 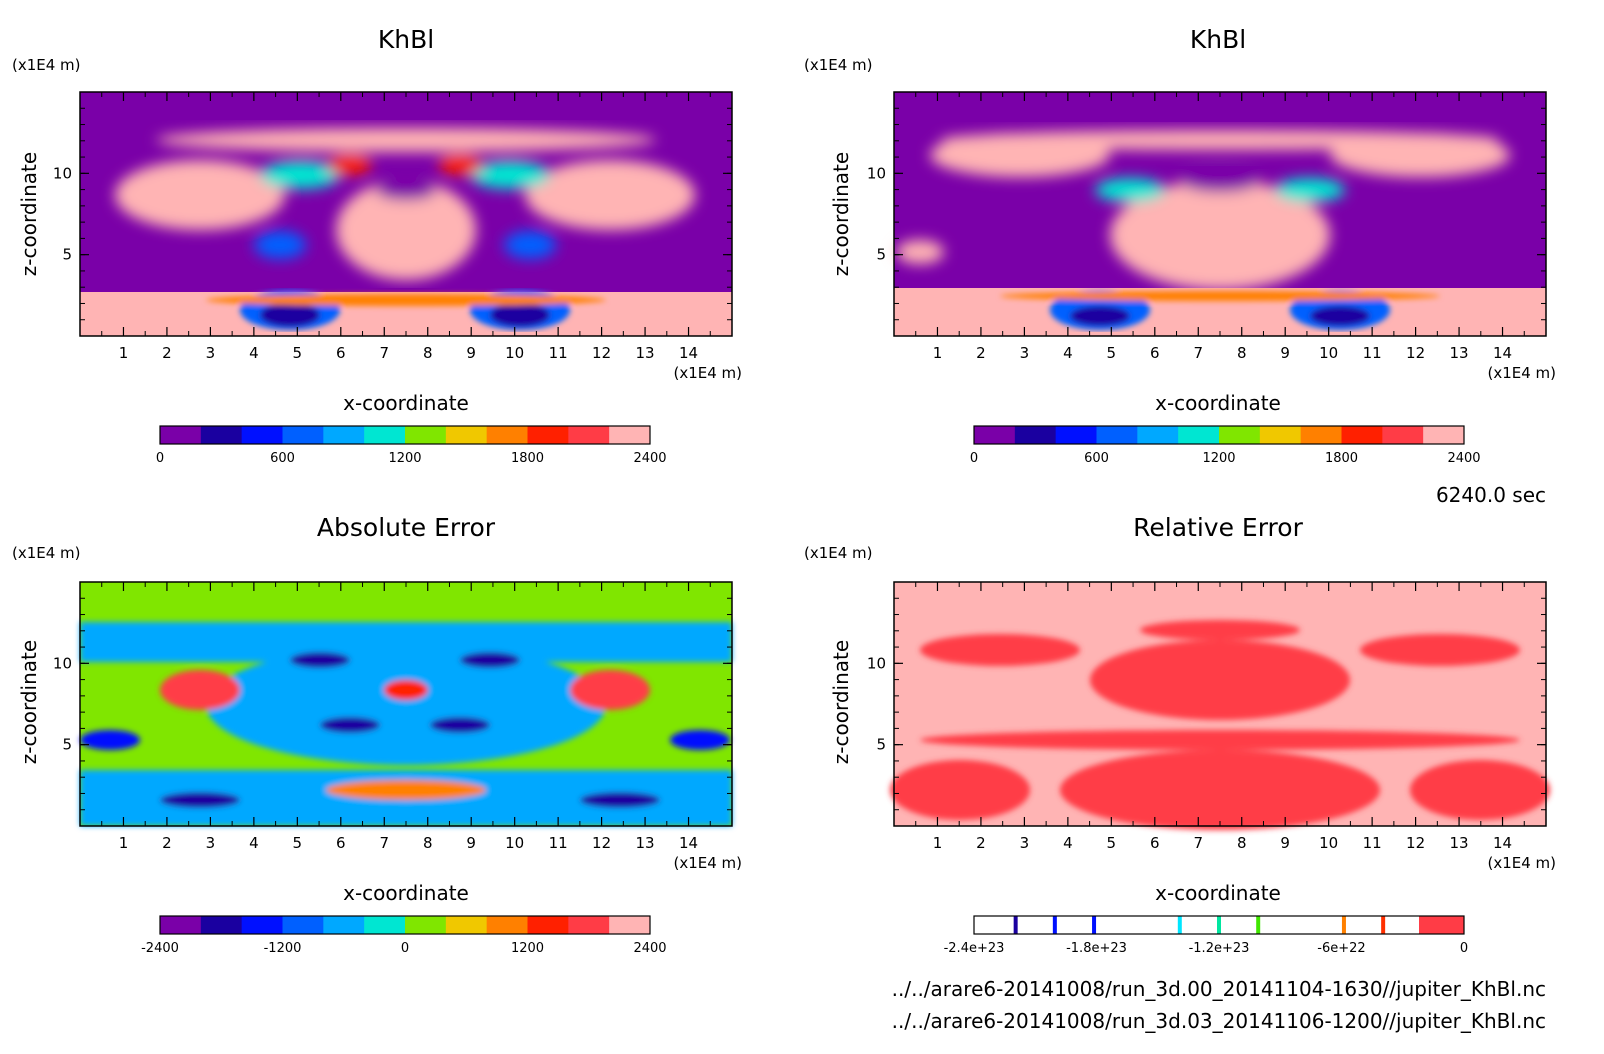 What do you see at coordinates (688, 843) in the screenshot?
I see `x-tick-label: 14` at bounding box center [688, 843].